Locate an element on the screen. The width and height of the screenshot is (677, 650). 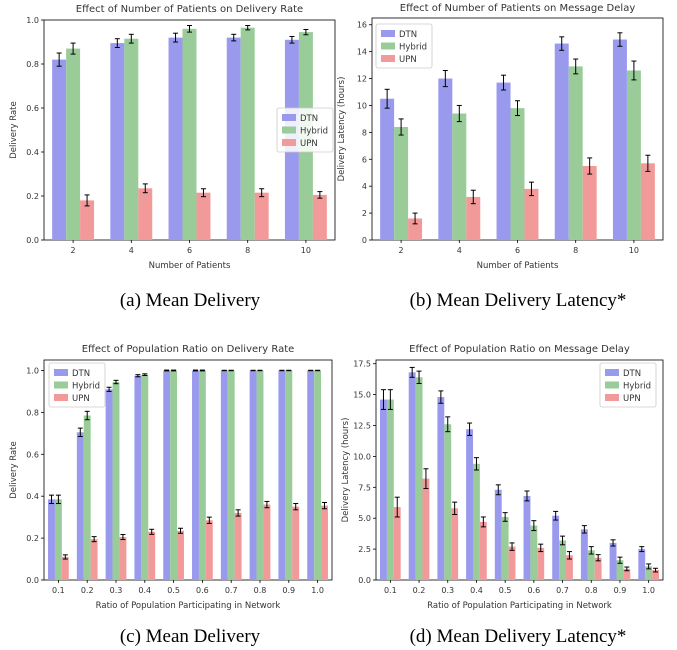
y-tick-label: 15.0 is located at coordinates (362, 395).